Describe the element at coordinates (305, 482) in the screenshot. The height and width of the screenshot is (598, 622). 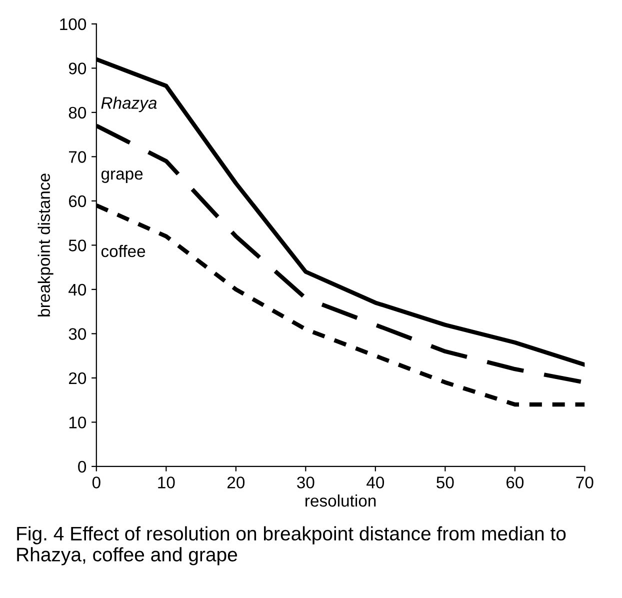
I see `x-tick-label: 30` at that location.